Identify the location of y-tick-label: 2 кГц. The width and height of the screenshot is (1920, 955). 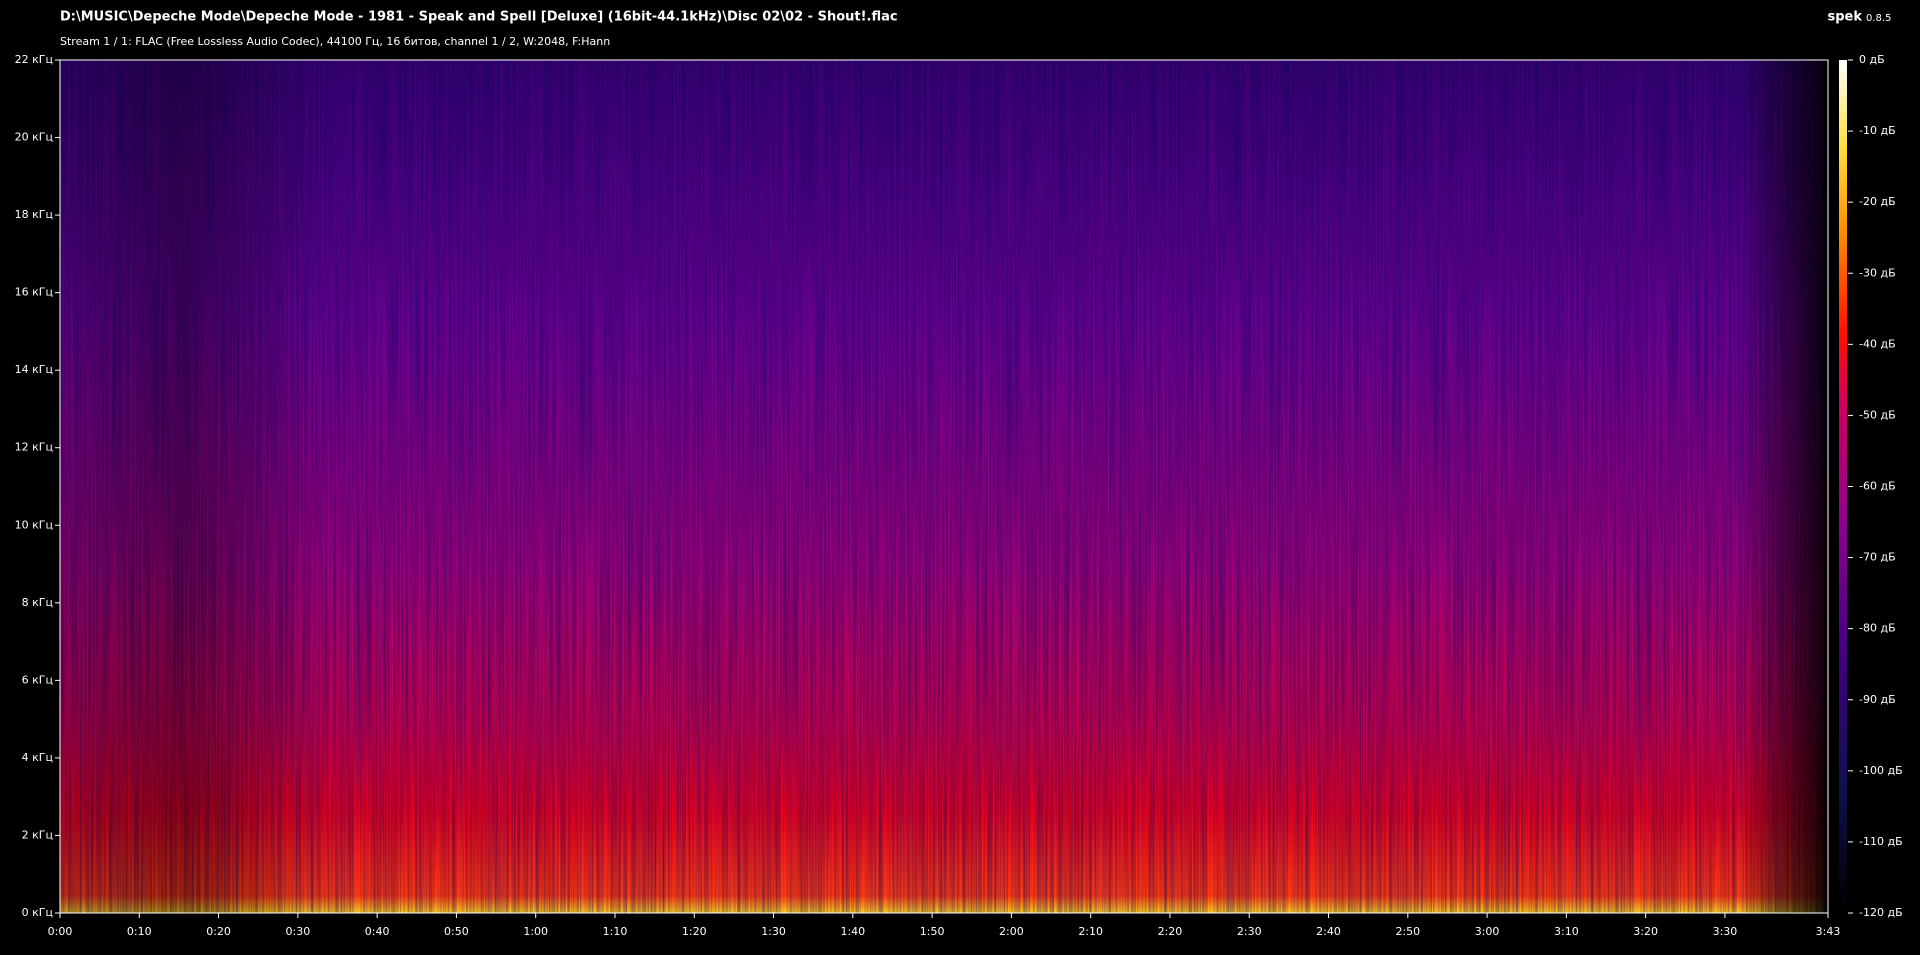
(37, 834).